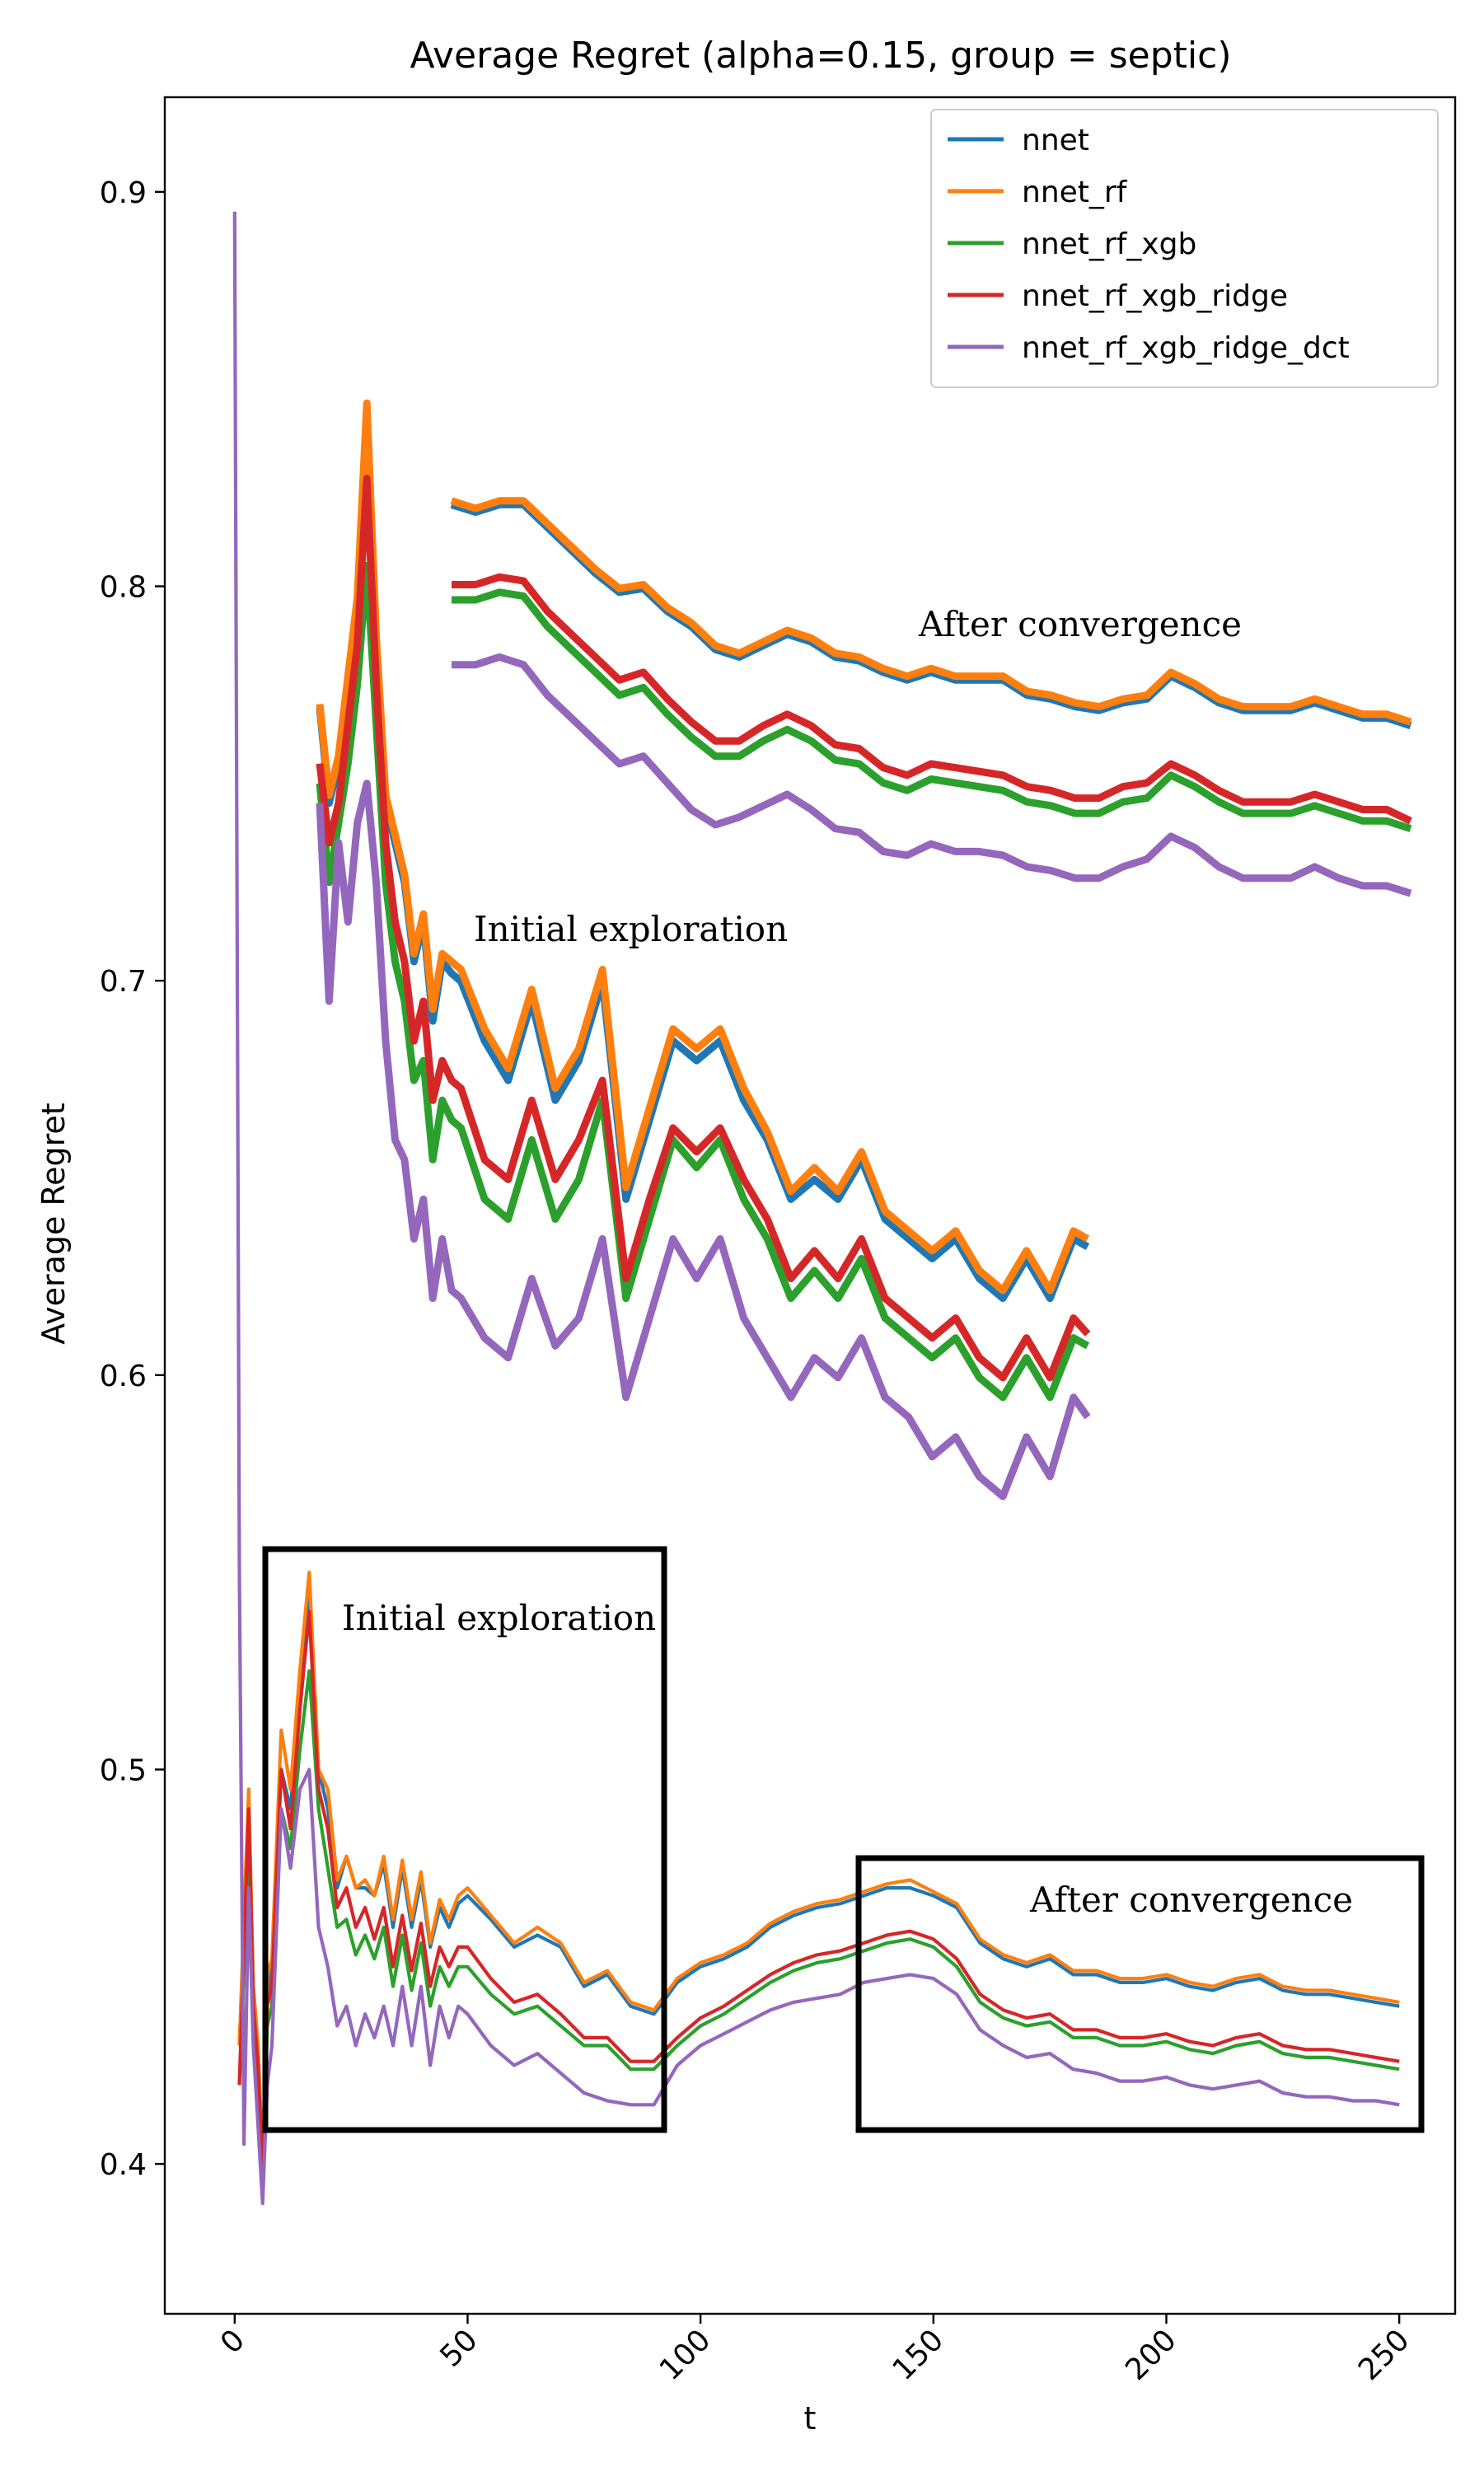  Describe the element at coordinates (465, 1839) in the screenshot. I see `initial-exploration-box` at that location.